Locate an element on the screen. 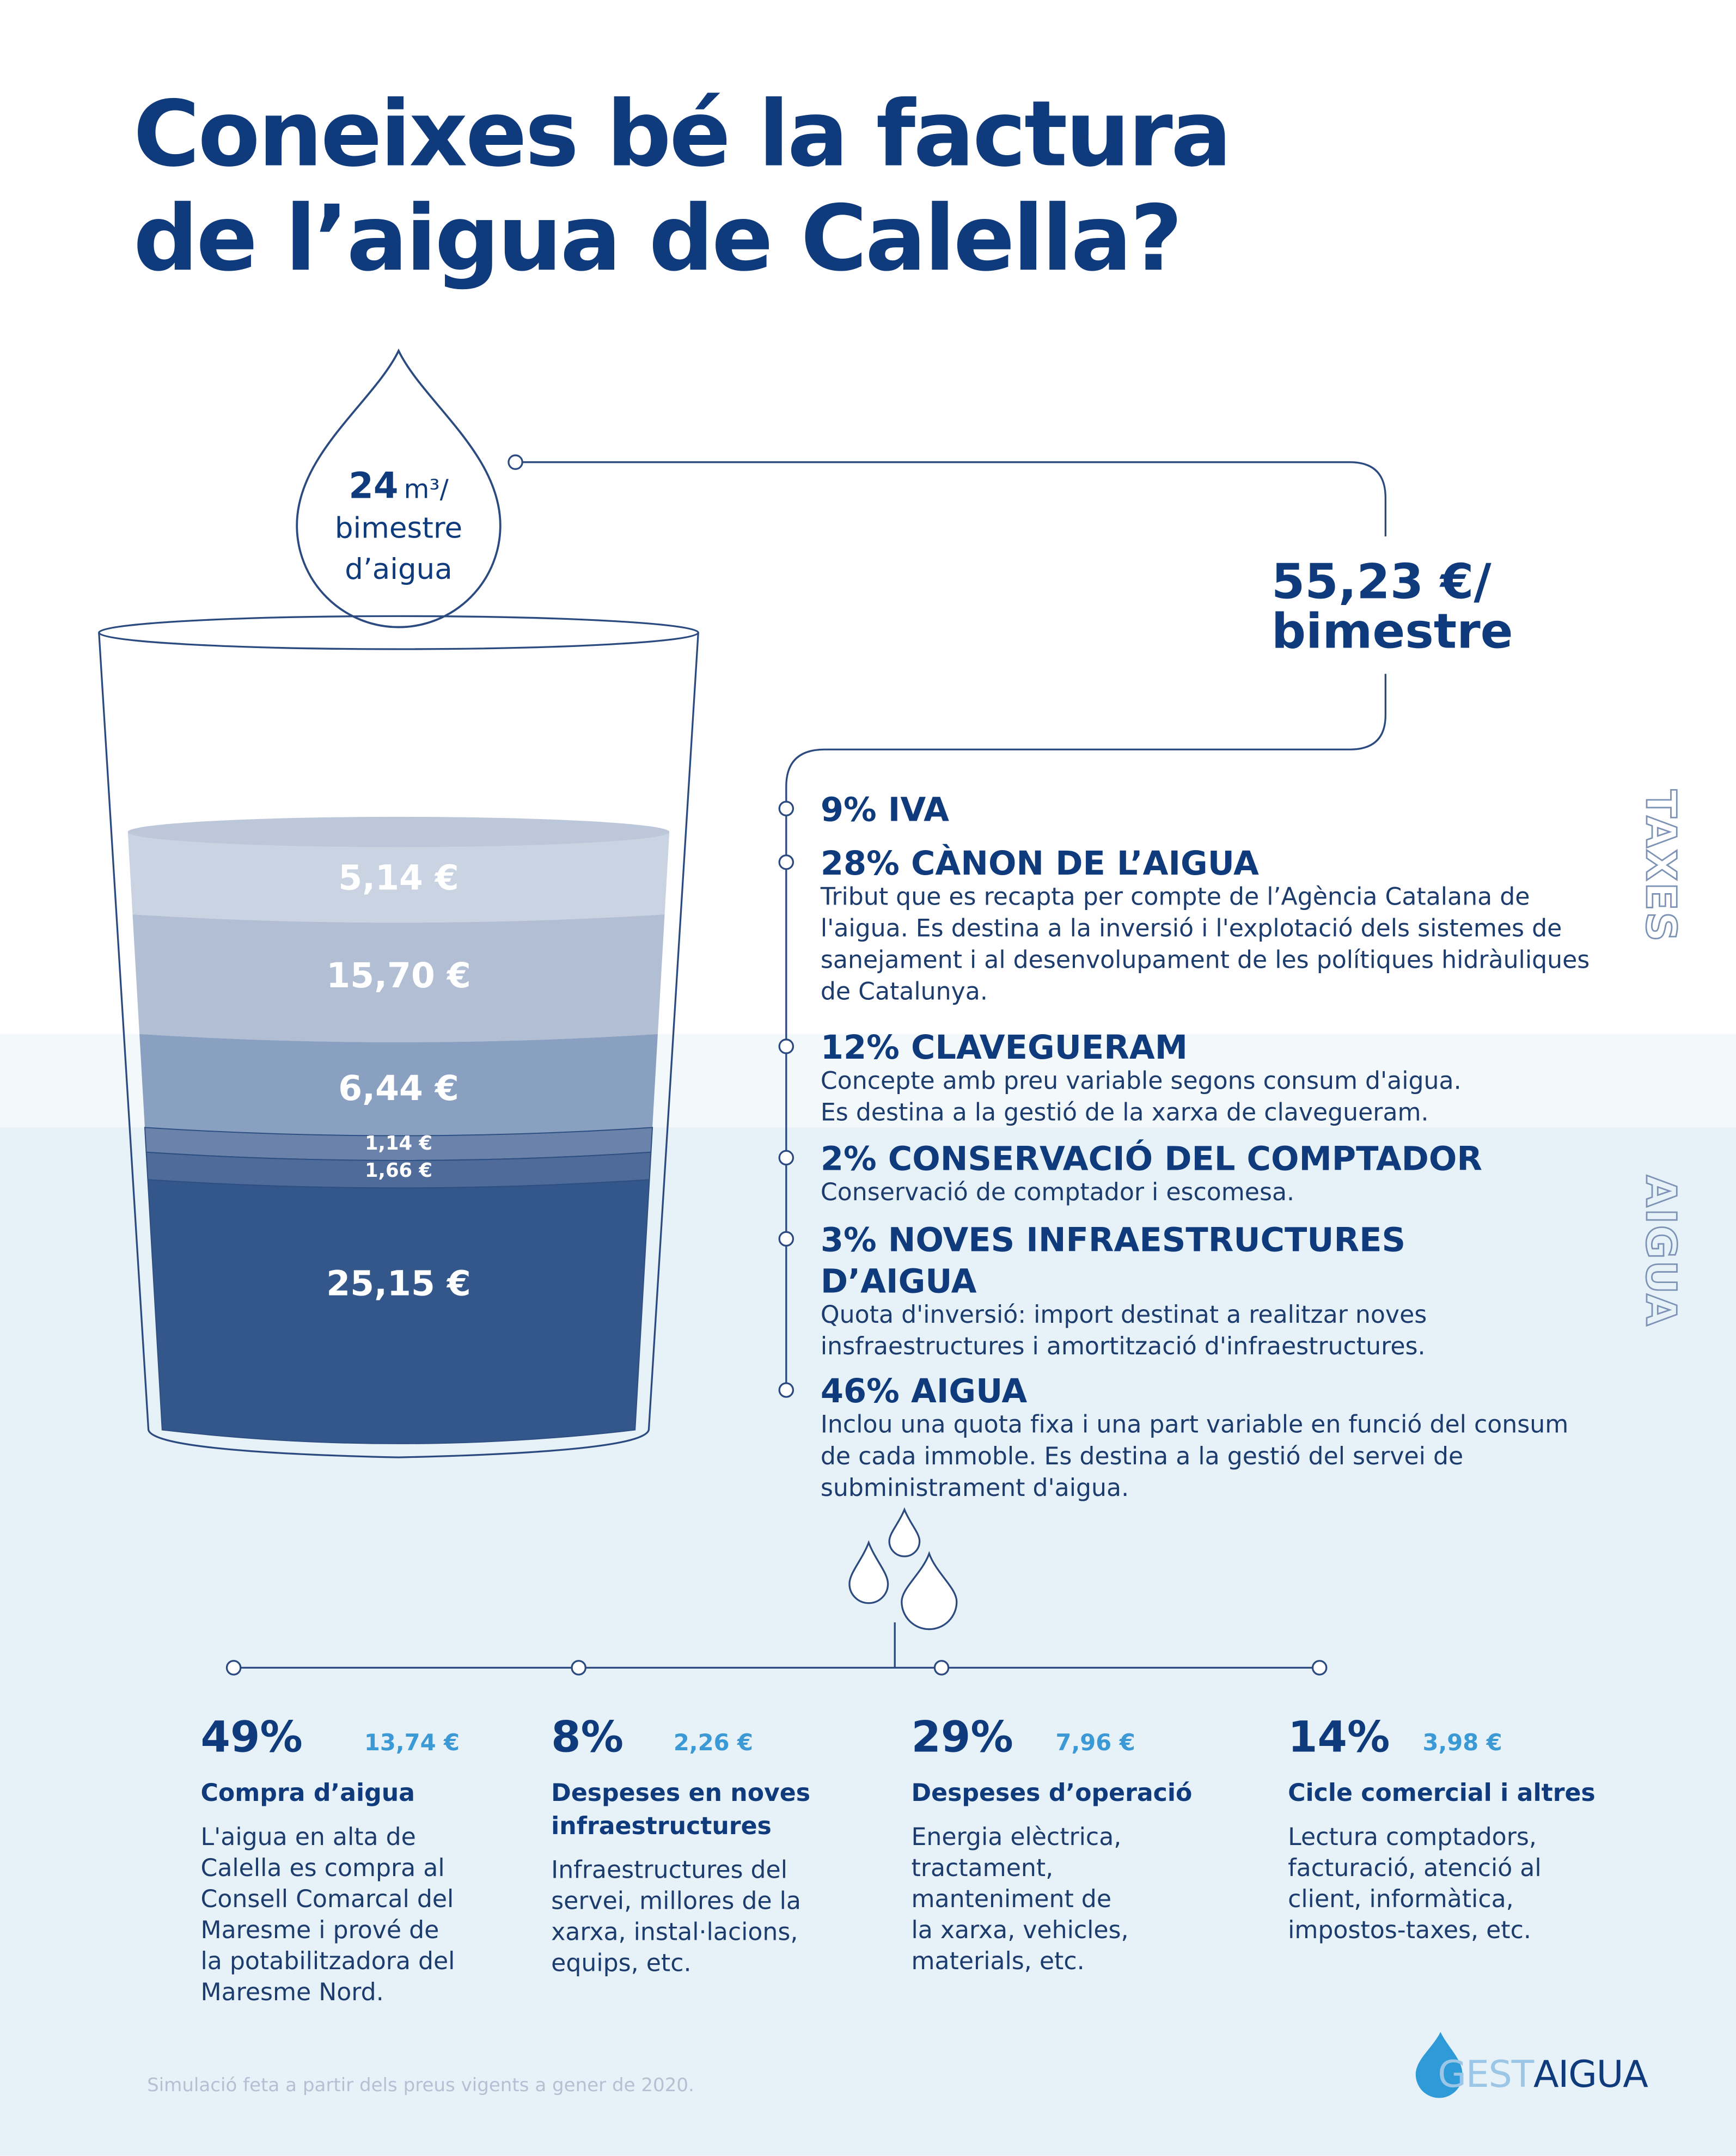  glass-liquid: 5,14 € 15,70 € 6,44 € 1,14 € 1,66 € 25,15 € is located at coordinates (399, 1130).